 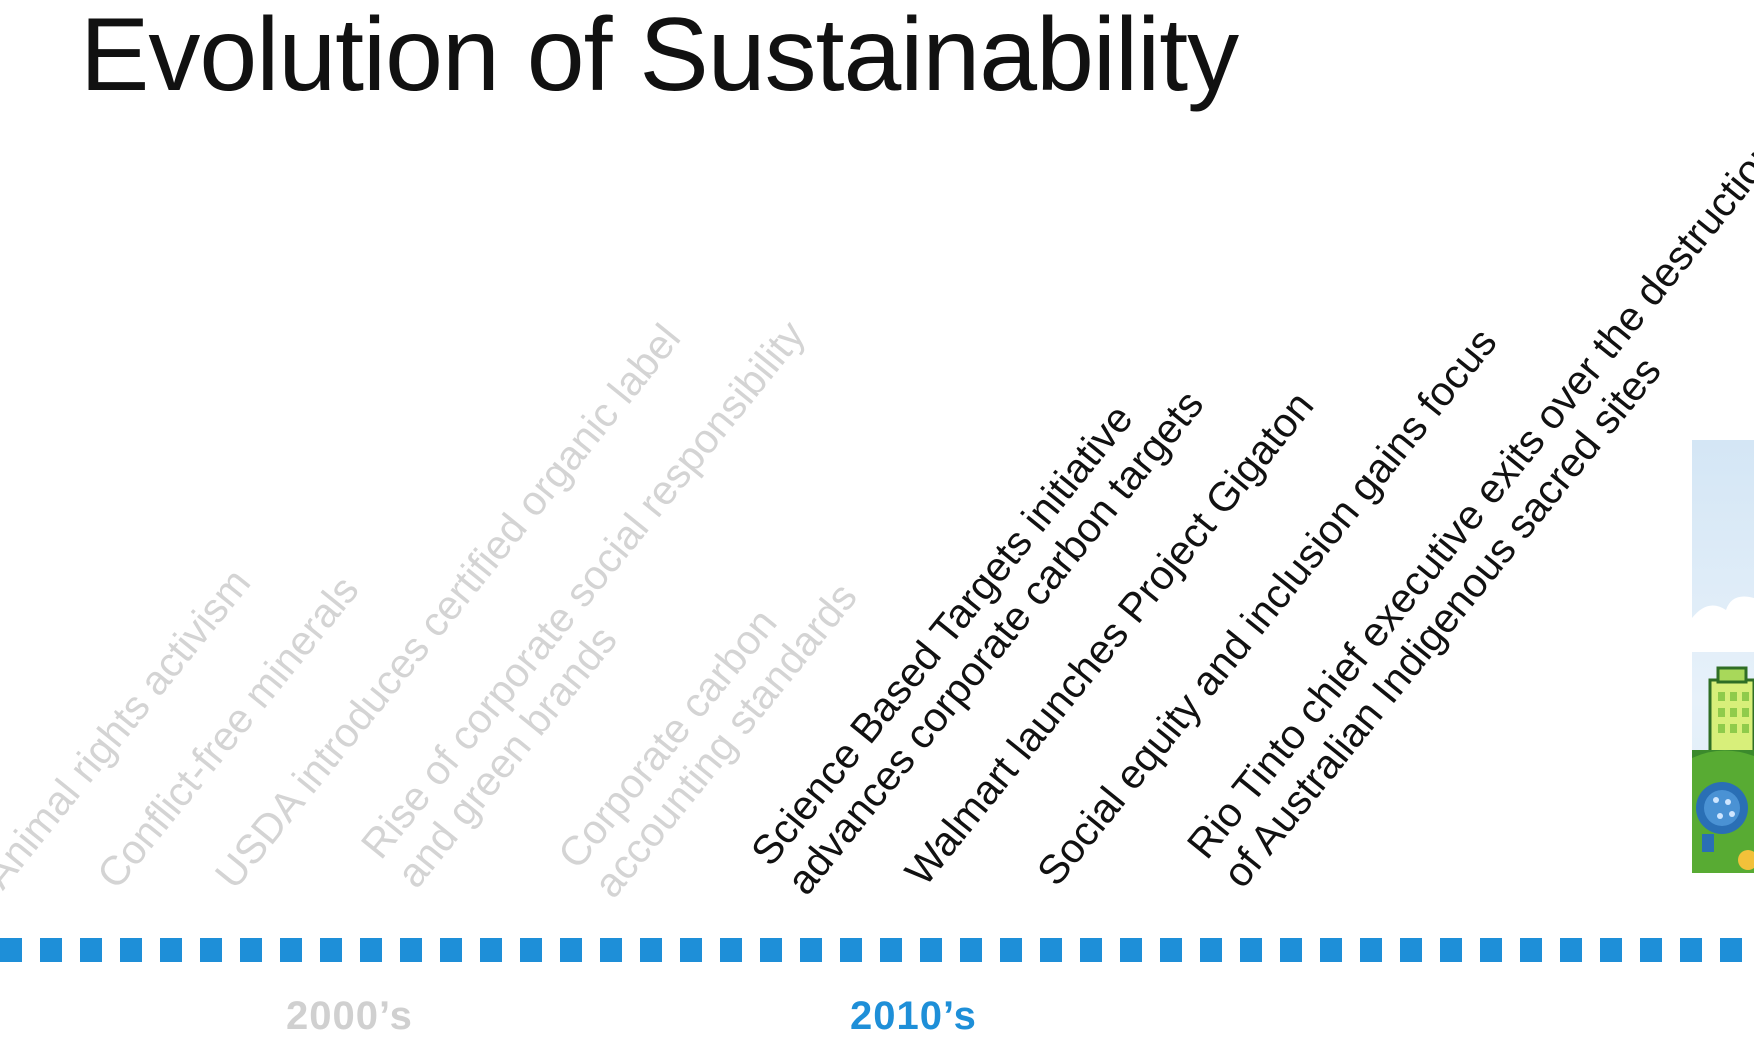 I want to click on decade-label-2000s: 2000’s, so click(x=349, y=1016).